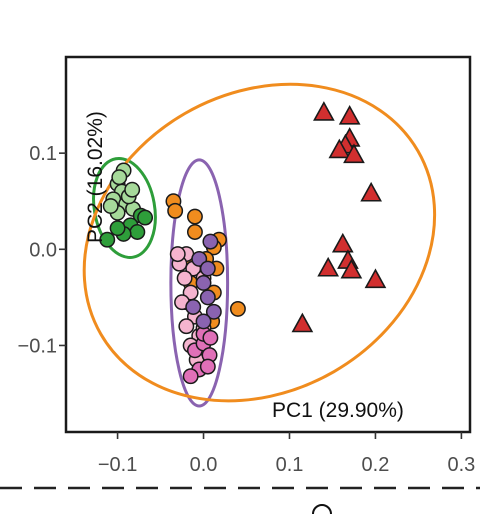 The width and height of the screenshot is (480, 519). Describe the element at coordinates (95, 177) in the screenshot. I see `y-axis-title: PC2 (16.02%)` at that location.